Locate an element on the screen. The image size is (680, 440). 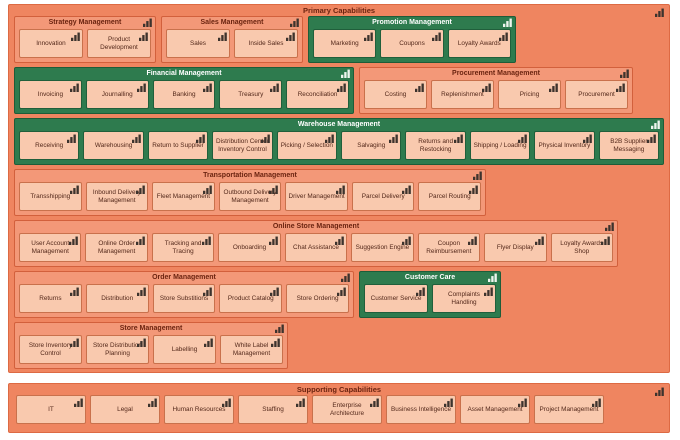
capability-legal: Legal is located at coordinates (125, 409).